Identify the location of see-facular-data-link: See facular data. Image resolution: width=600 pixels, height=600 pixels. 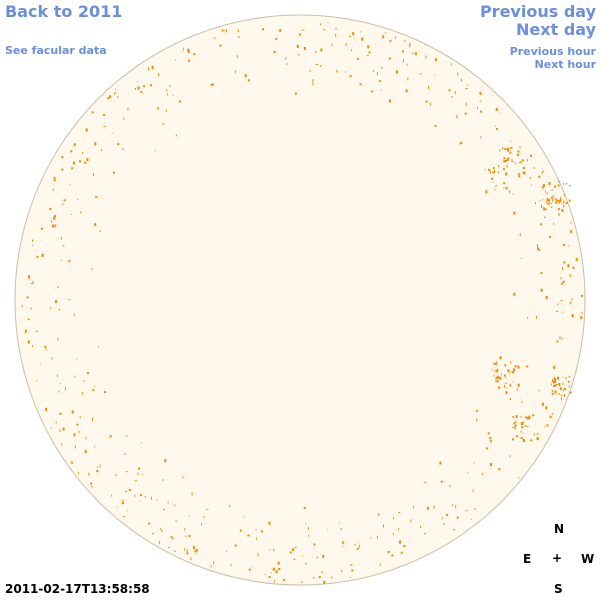
(56, 50).